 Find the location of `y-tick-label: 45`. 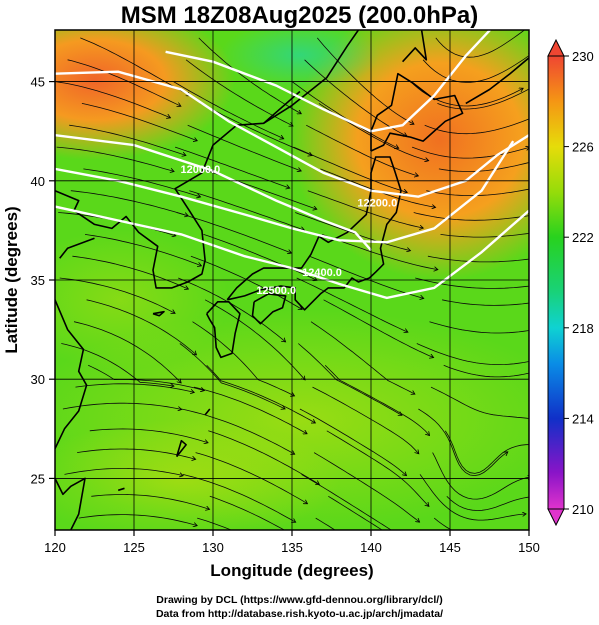

y-tick-label: 45 is located at coordinates (38, 82).